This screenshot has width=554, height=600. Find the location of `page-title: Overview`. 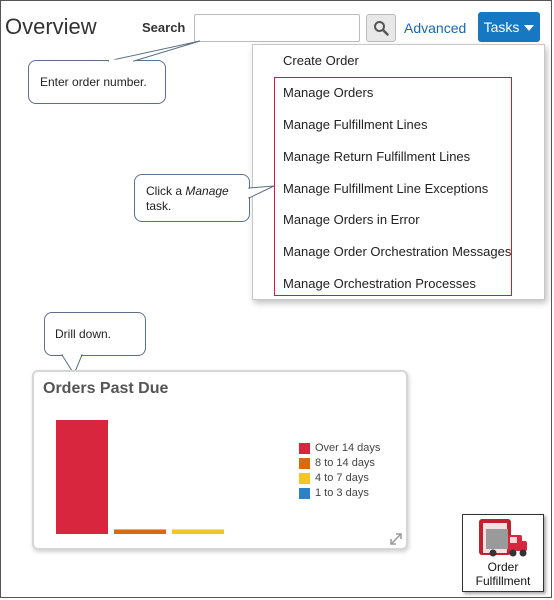

page-title: Overview is located at coordinates (51, 26).